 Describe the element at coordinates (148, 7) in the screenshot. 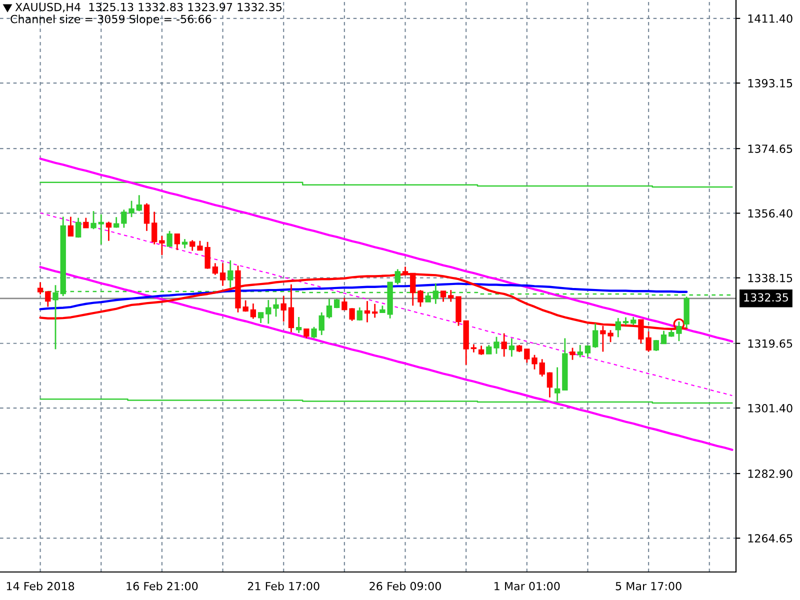

I see `chart-title: XAUUSD,H4 1325.13 1332.83 1323.97 1332.35` at that location.